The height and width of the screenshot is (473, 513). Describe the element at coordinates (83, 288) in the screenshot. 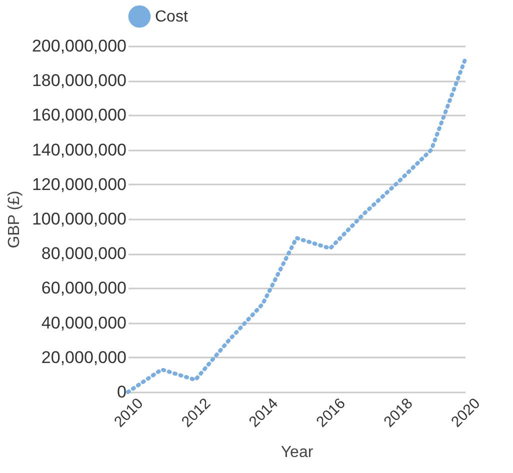

I see `y-tick-label: 60,000,000` at that location.